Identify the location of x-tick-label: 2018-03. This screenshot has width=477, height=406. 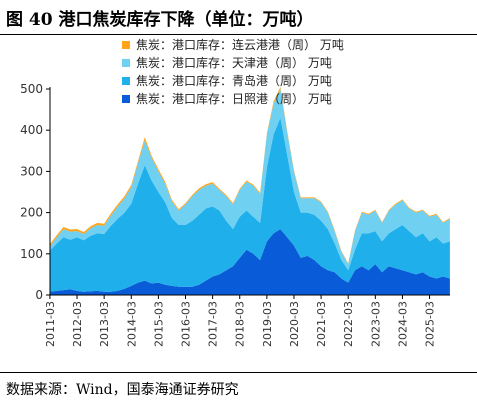
(240, 324).